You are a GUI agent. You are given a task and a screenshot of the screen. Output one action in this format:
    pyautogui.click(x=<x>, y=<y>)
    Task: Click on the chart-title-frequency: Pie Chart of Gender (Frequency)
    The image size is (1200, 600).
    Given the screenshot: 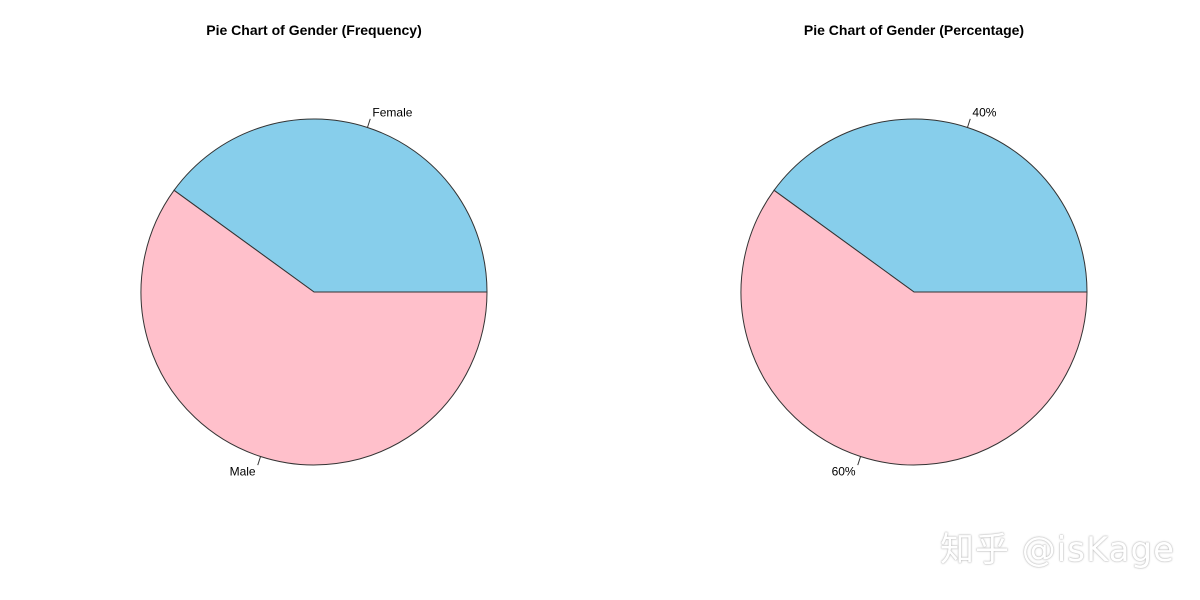 What is the action you would take?
    pyautogui.click(x=313, y=30)
    